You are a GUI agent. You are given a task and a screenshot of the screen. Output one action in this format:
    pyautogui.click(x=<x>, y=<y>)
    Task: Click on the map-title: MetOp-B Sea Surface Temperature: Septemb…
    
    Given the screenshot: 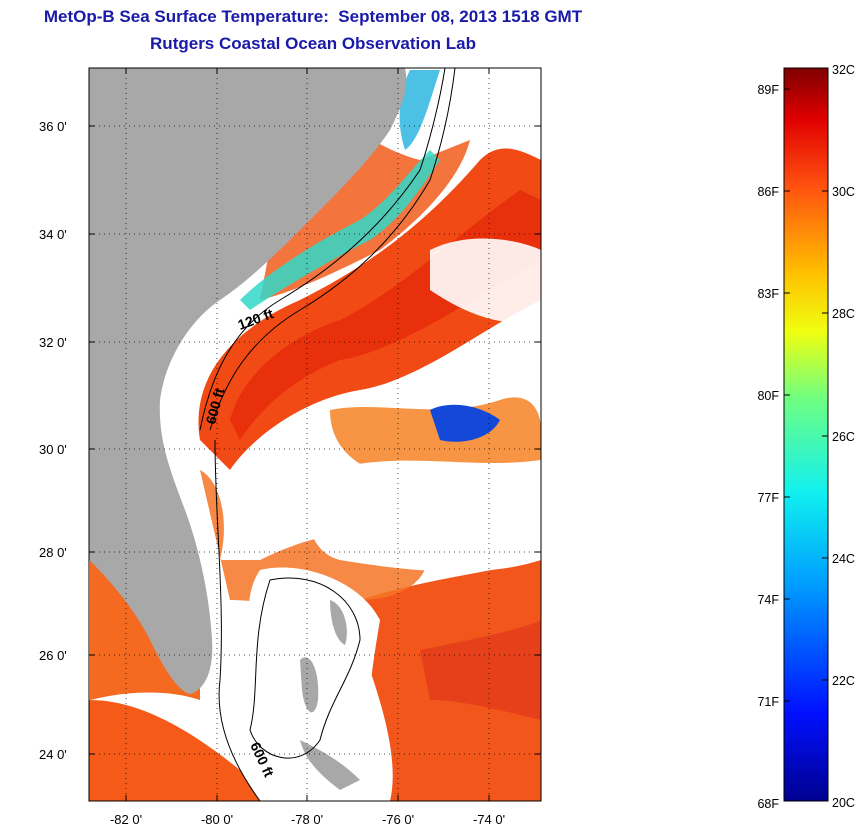 What is the action you would take?
    pyautogui.click(x=313, y=16)
    